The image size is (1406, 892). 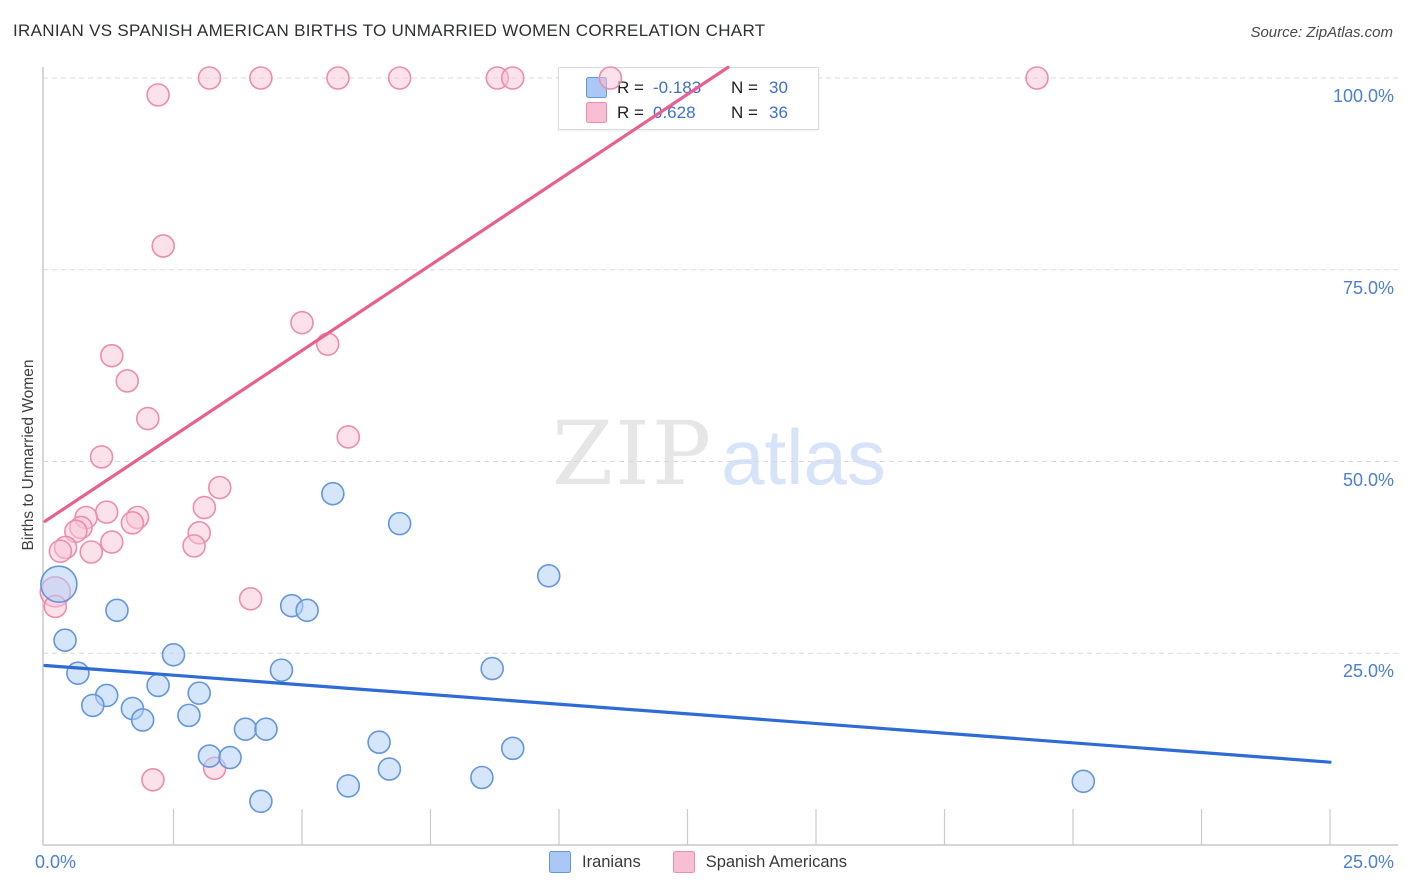 I want to click on legend-item-iranians: Iranians, so click(x=595, y=862).